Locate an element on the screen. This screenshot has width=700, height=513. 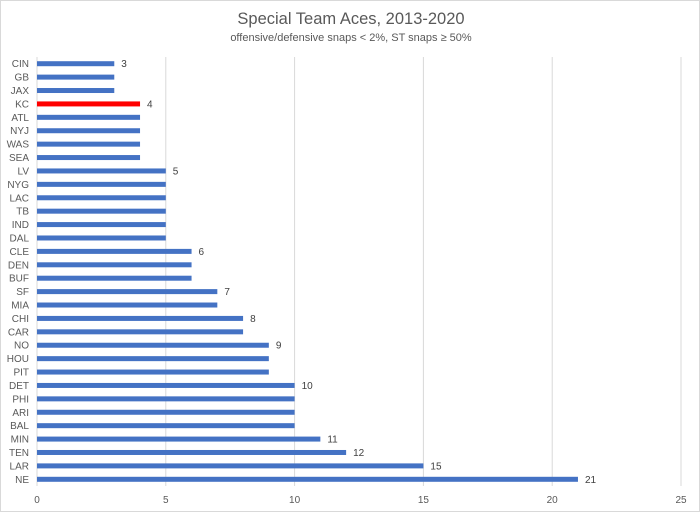
category-label-chi: CHI is located at coordinates (20, 319).